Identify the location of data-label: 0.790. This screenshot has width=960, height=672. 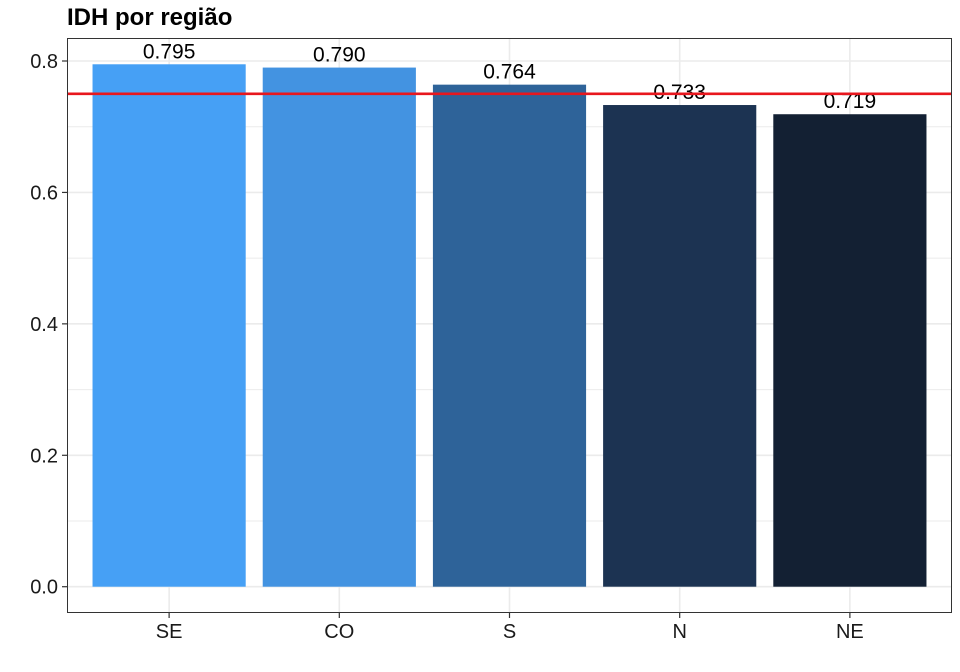
(339, 55).